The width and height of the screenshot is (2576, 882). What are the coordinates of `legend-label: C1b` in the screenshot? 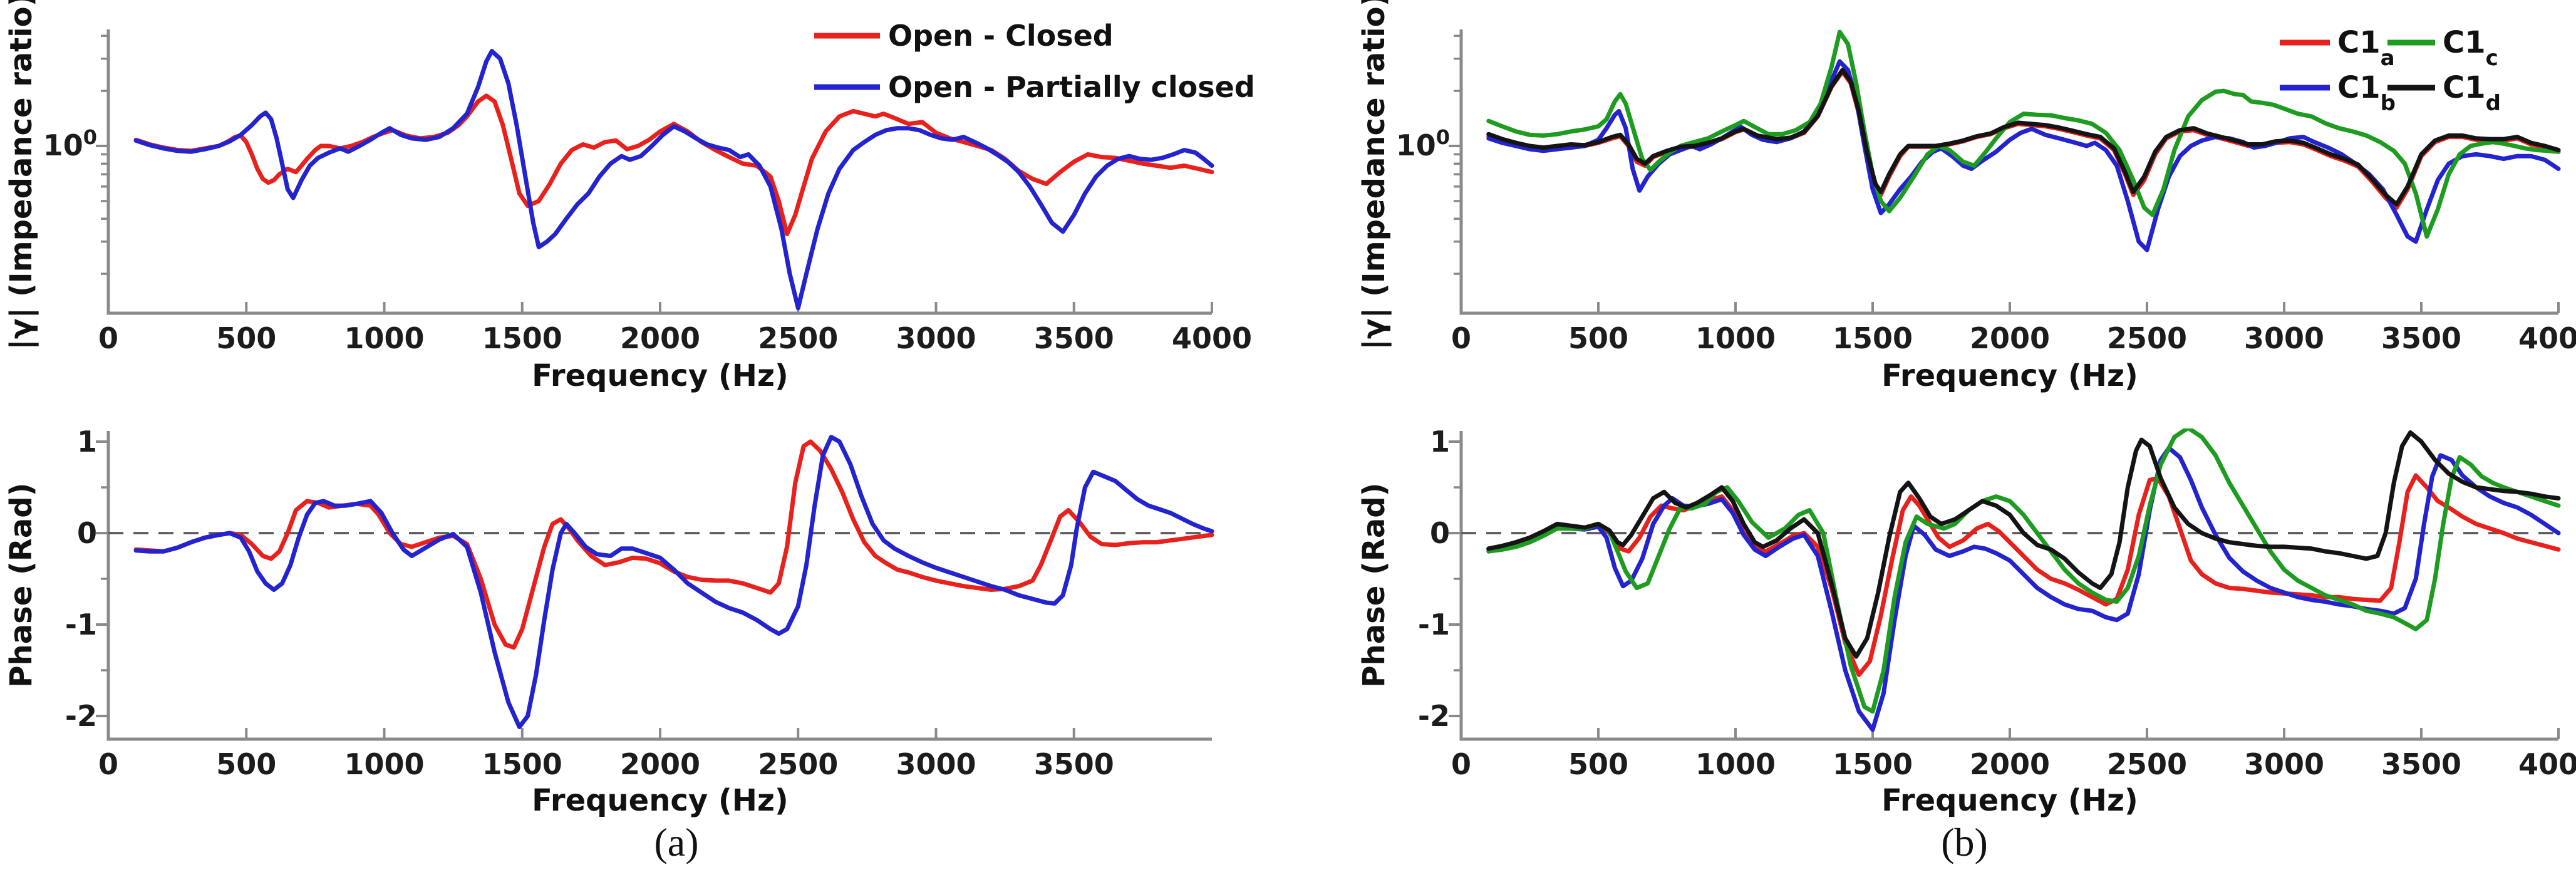 It's located at (2366, 93).